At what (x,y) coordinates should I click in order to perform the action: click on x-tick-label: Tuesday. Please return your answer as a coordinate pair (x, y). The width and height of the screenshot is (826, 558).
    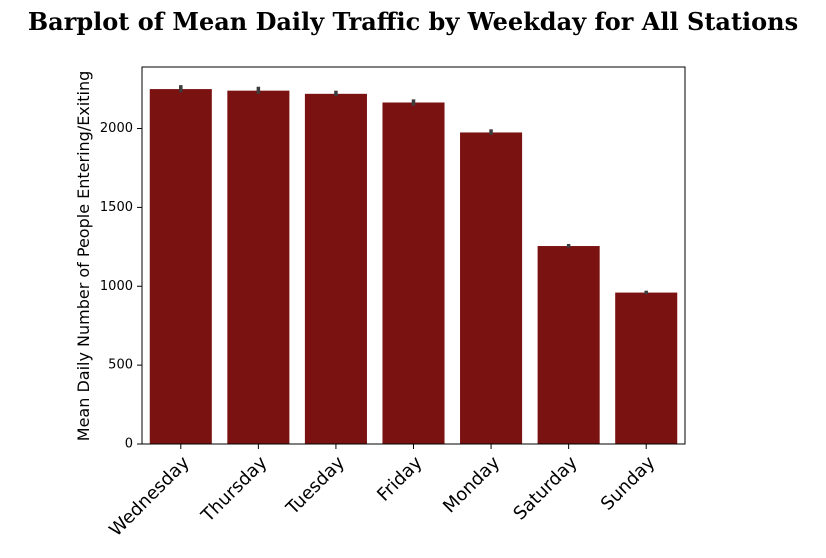
    Looking at the image, I should click on (316, 486).